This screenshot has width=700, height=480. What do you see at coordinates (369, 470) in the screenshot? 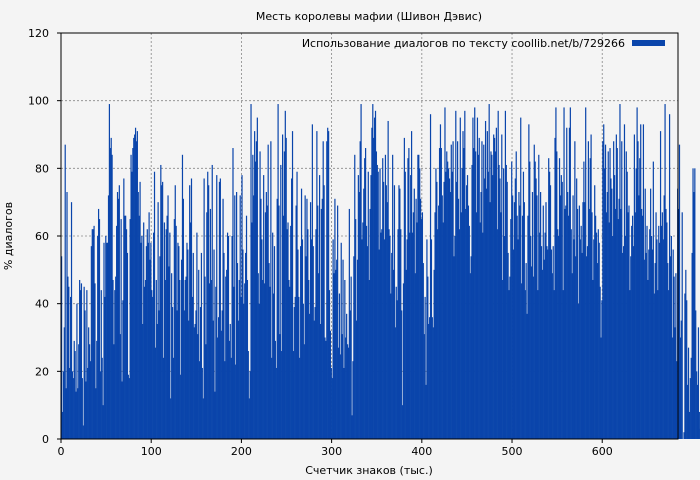
I see `x-axis-label: Счетчик знаков (тыс.)` at bounding box center [369, 470].